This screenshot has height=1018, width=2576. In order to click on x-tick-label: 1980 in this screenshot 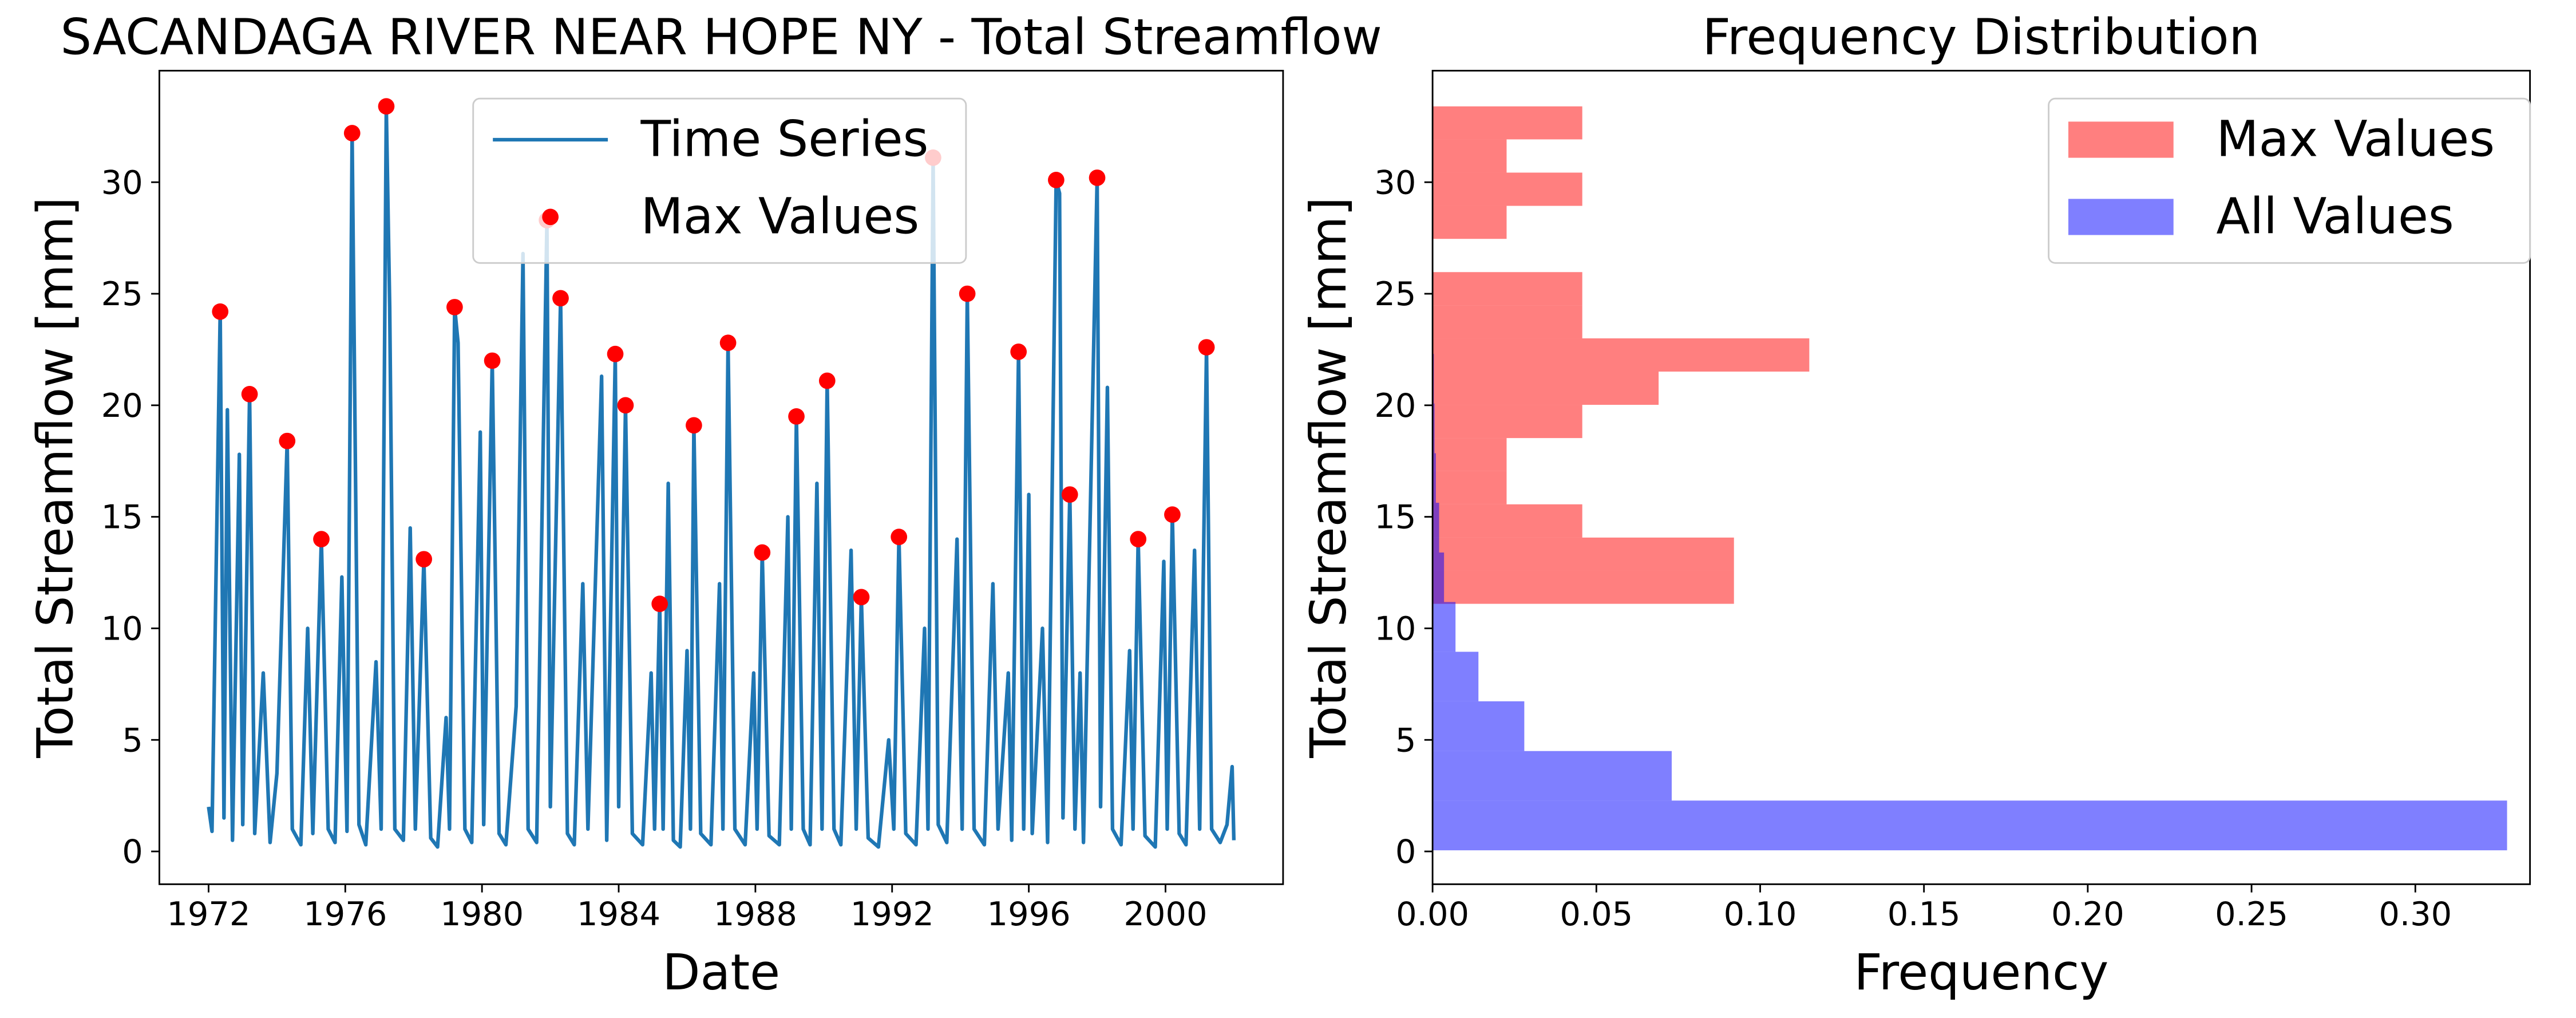, I will do `click(482, 914)`.